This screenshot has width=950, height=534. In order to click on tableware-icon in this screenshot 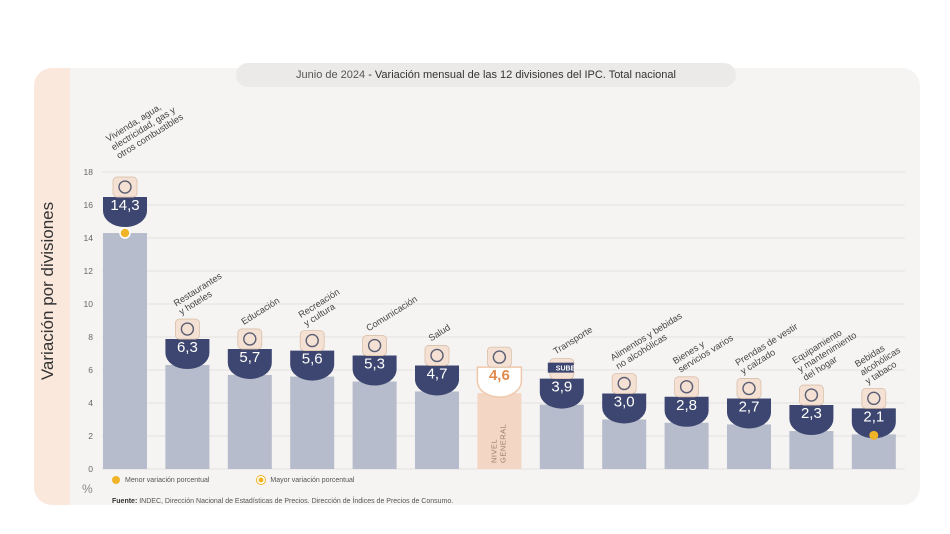, I will do `click(187, 329)`.